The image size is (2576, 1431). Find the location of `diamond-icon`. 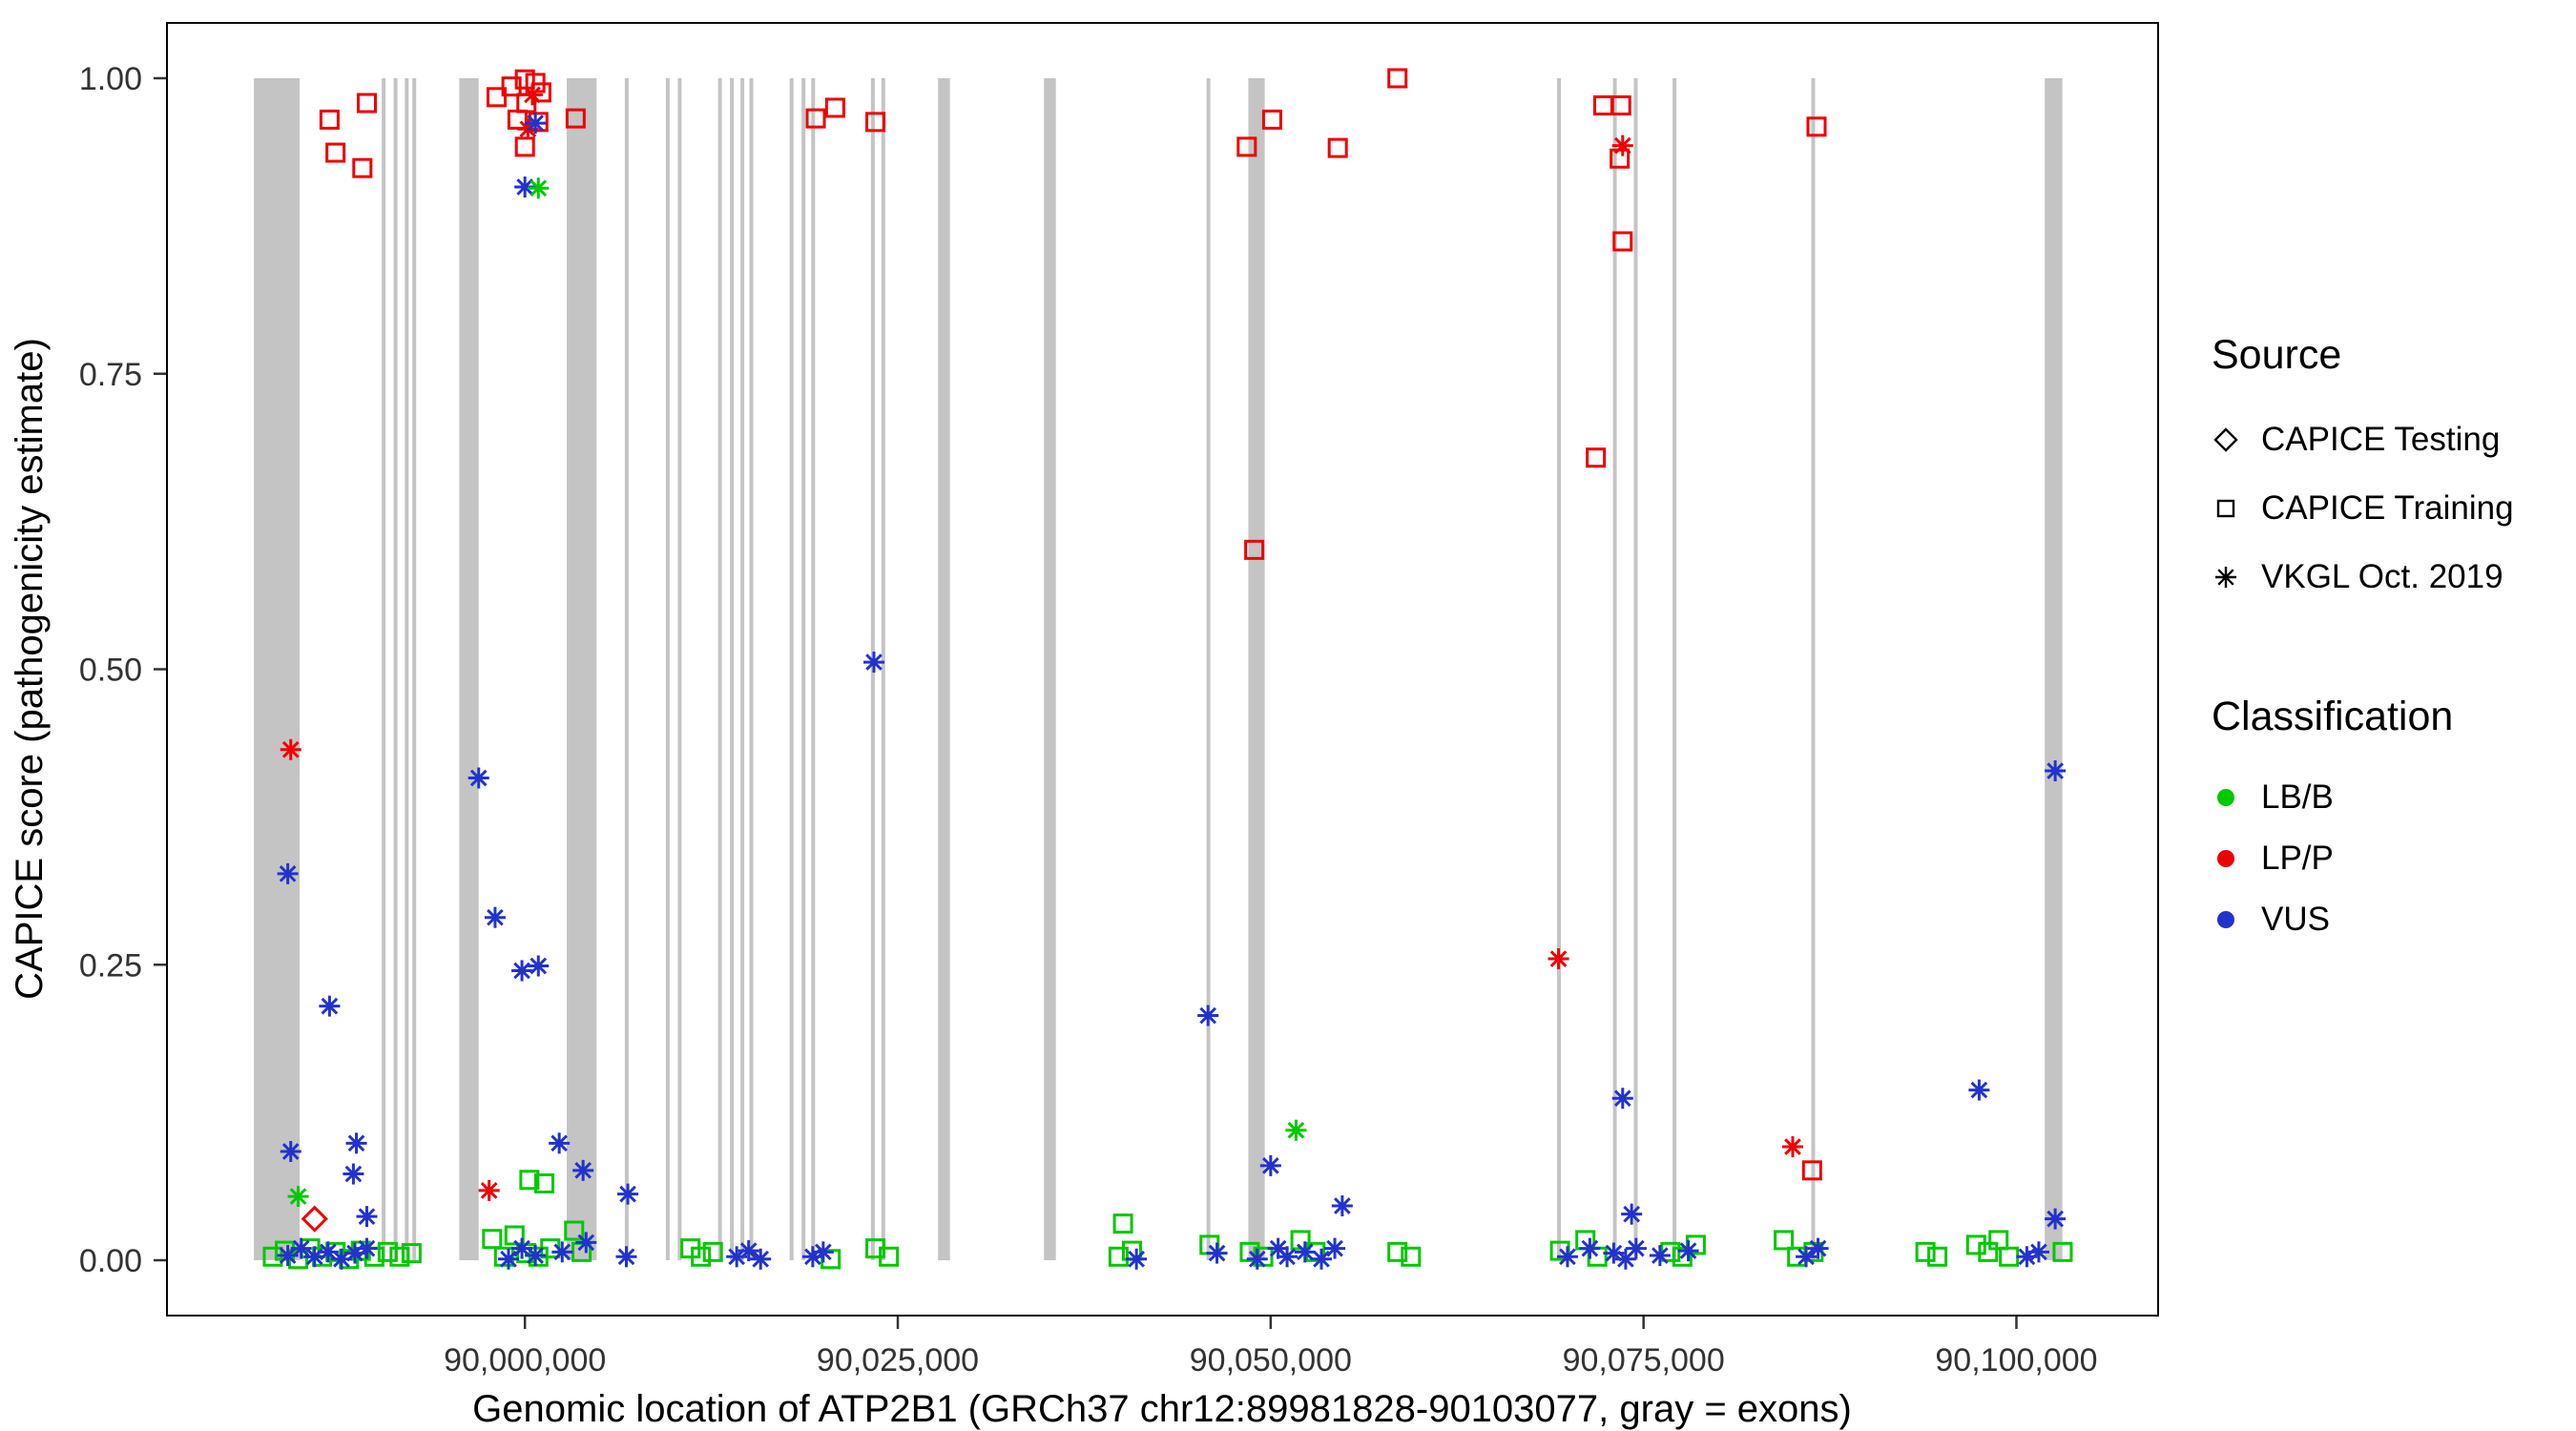

diamond-icon is located at coordinates (2225, 439).